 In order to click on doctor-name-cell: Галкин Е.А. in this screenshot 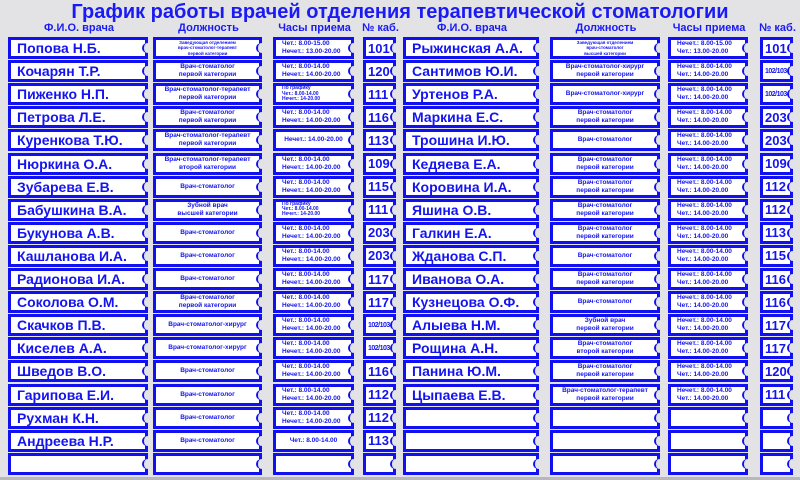, I will do `click(473, 232)`.